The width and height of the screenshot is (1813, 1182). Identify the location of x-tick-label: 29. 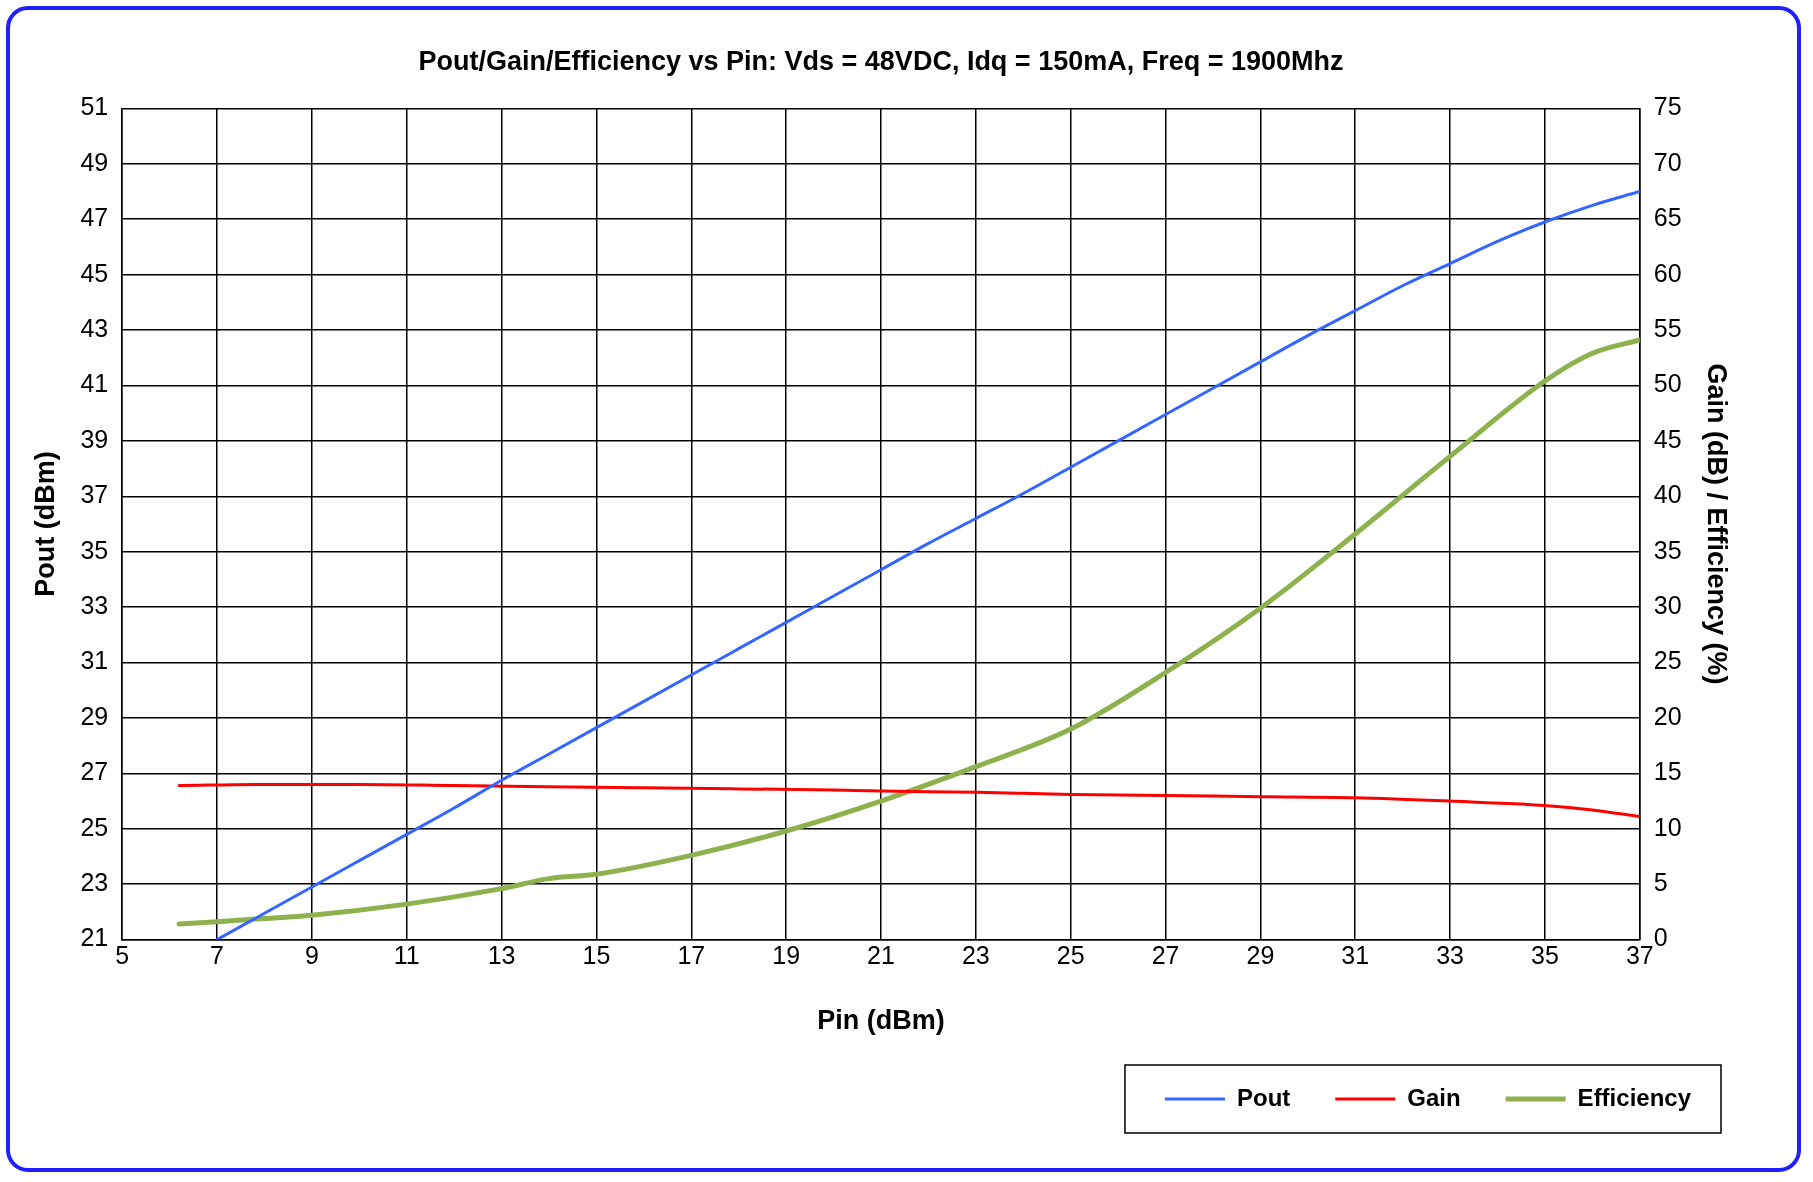
(1260, 955).